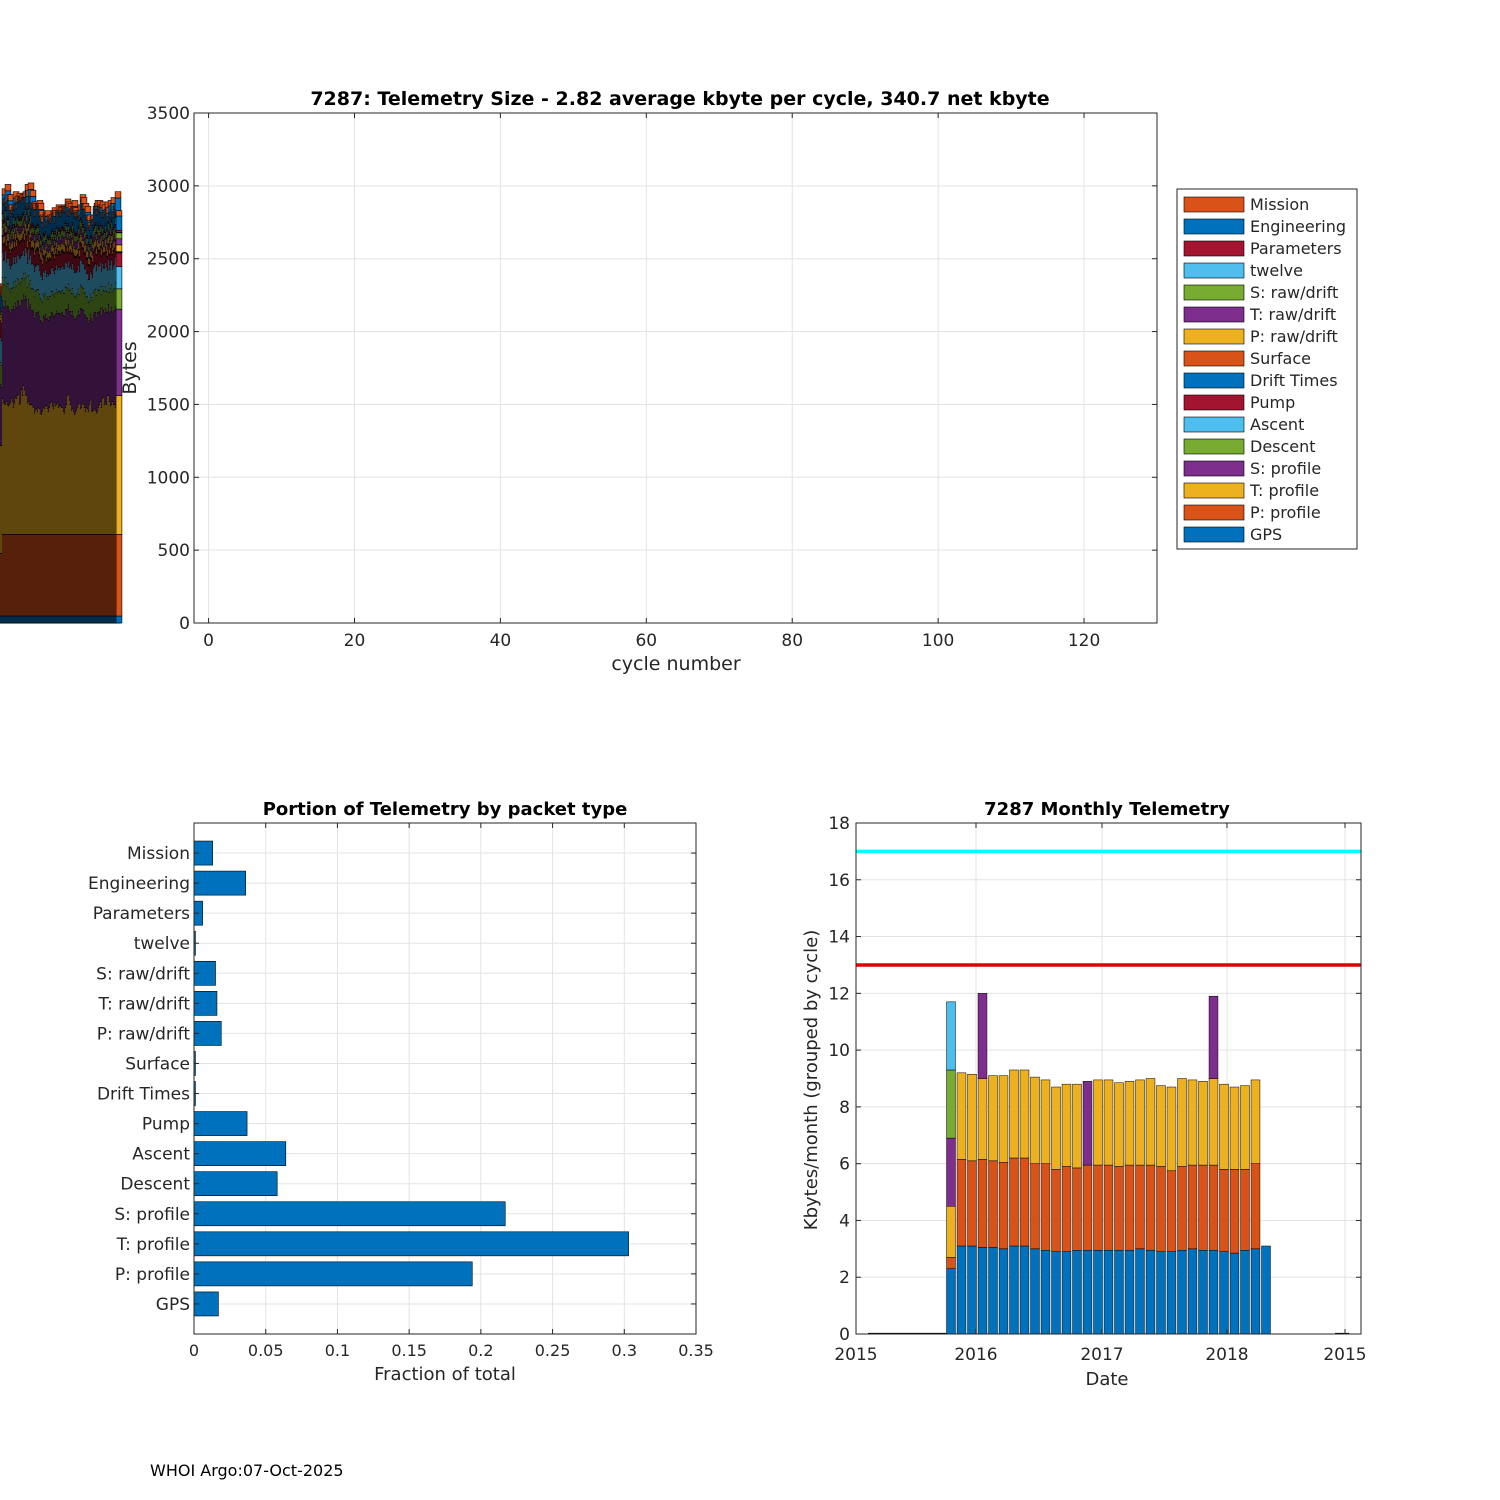 This screenshot has height=1500, width=1500. I want to click on monthly-reference-lines, so click(1108, 908).